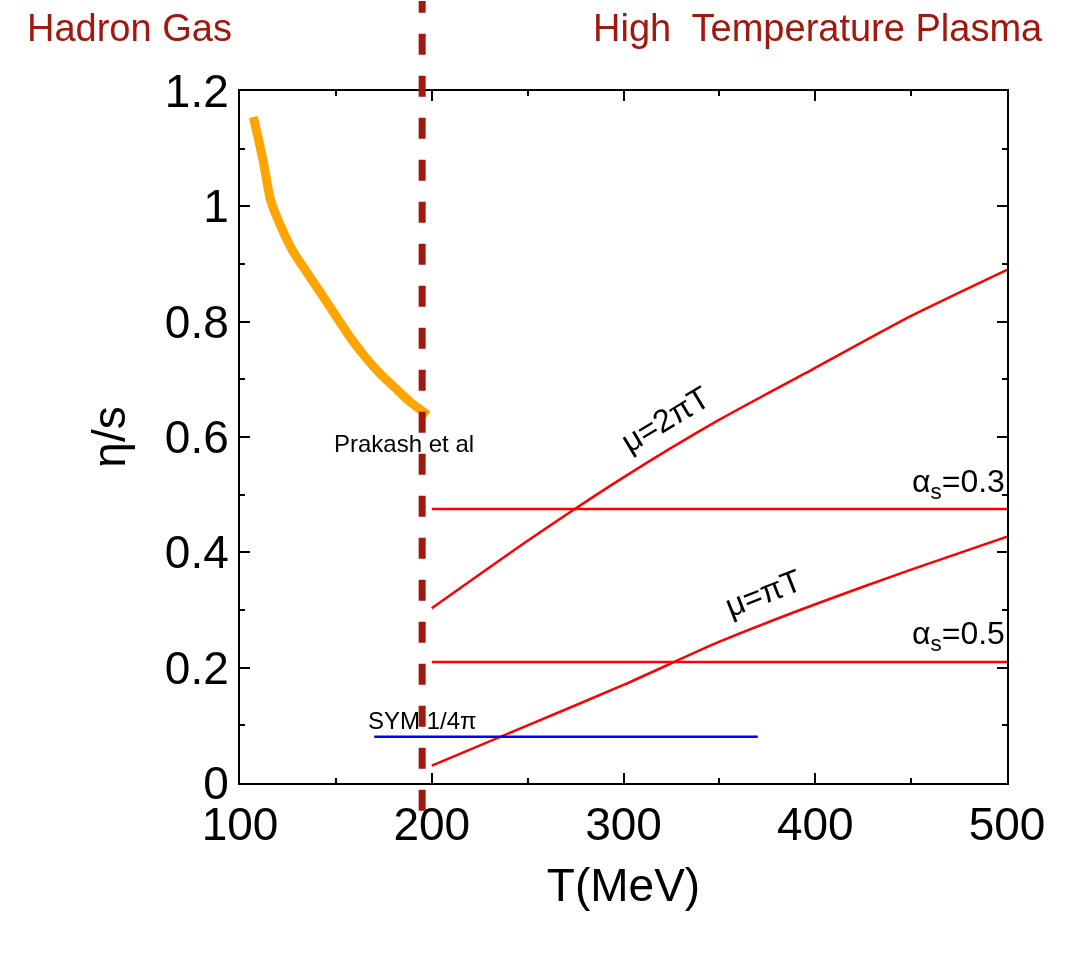 The width and height of the screenshot is (1070, 975). What do you see at coordinates (196, 667) in the screenshot?
I see `y-tick-label: 0.2` at bounding box center [196, 667].